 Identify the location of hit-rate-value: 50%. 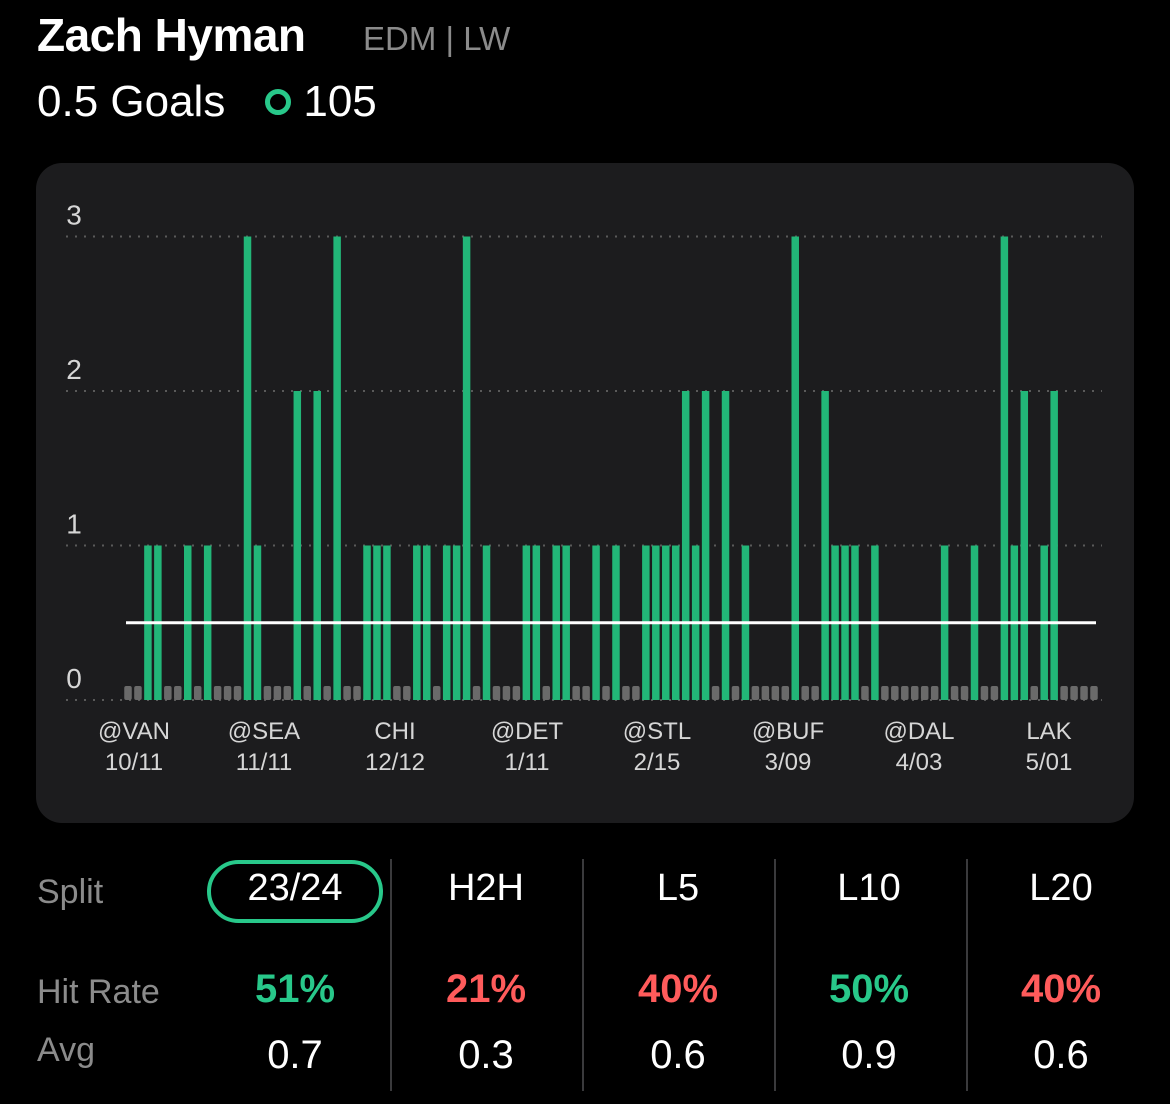
(869, 989).